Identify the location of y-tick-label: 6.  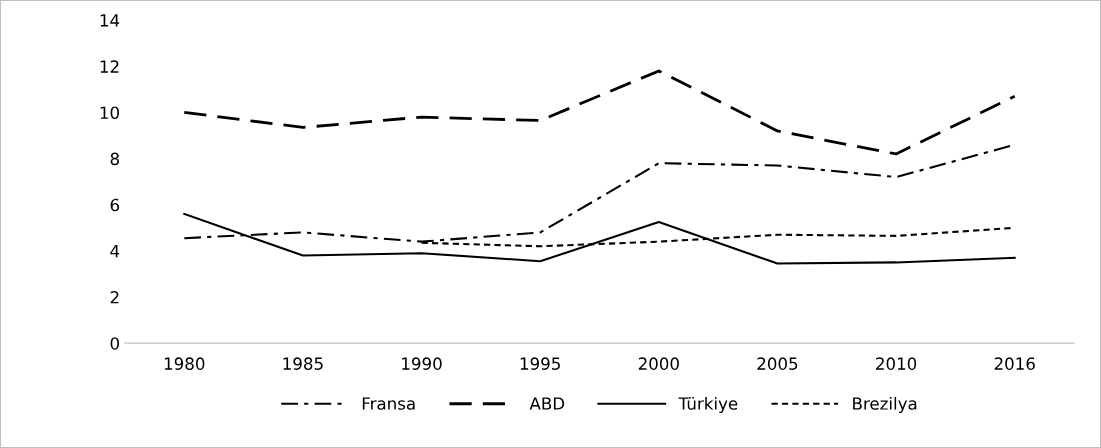
(115, 205).